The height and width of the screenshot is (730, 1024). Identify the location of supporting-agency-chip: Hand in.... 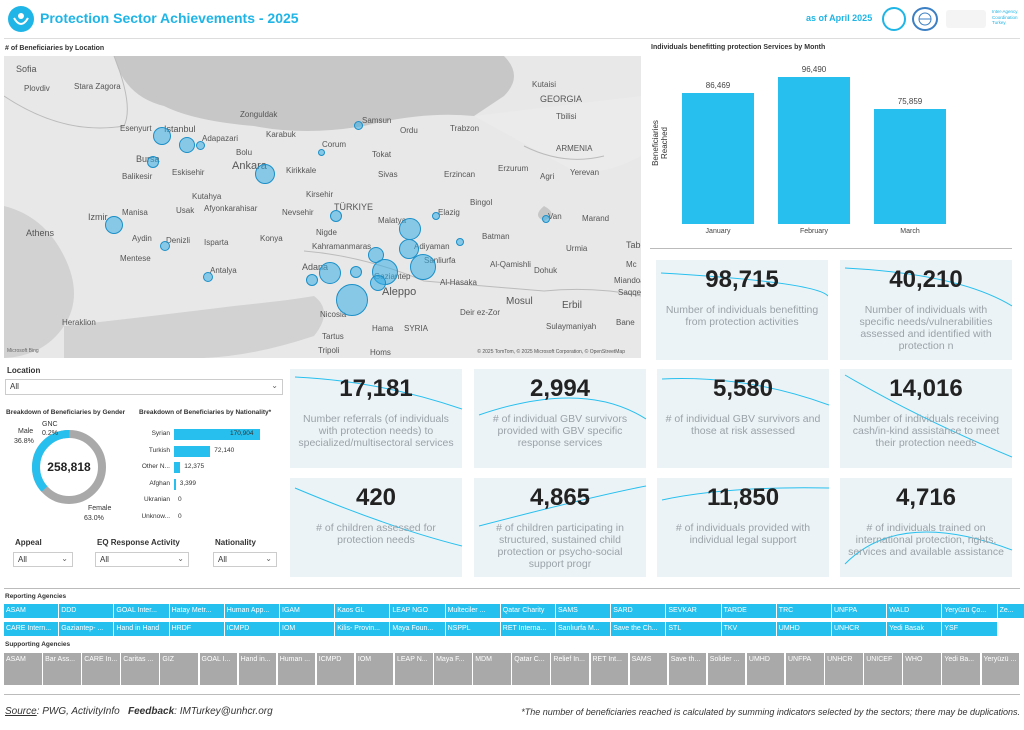
(257, 669).